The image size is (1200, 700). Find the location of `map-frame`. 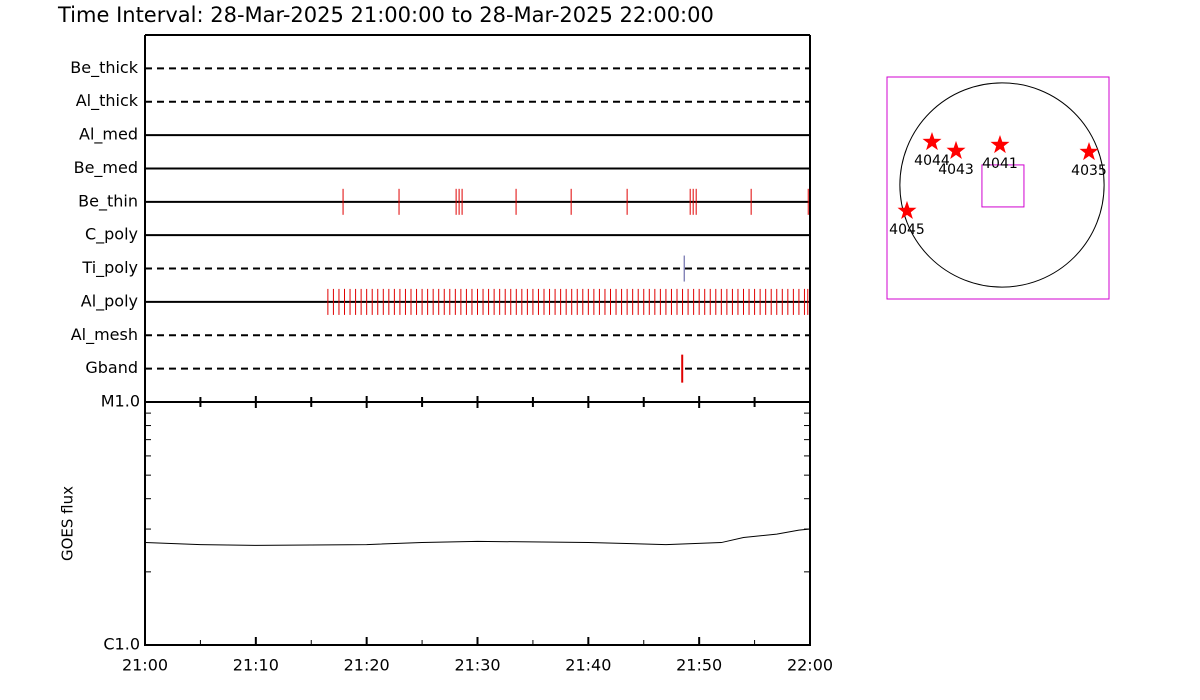

map-frame is located at coordinates (998, 188).